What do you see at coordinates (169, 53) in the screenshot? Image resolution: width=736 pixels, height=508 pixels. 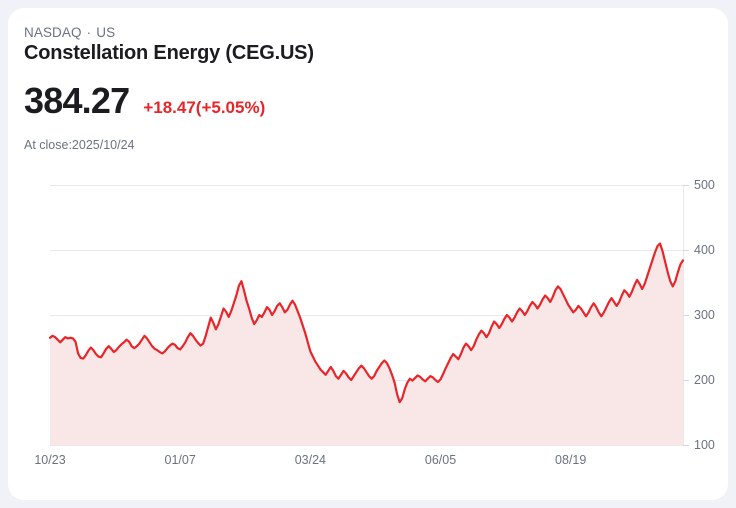 I see `page-title: Constellation Energy (CEG.US)` at bounding box center [169, 53].